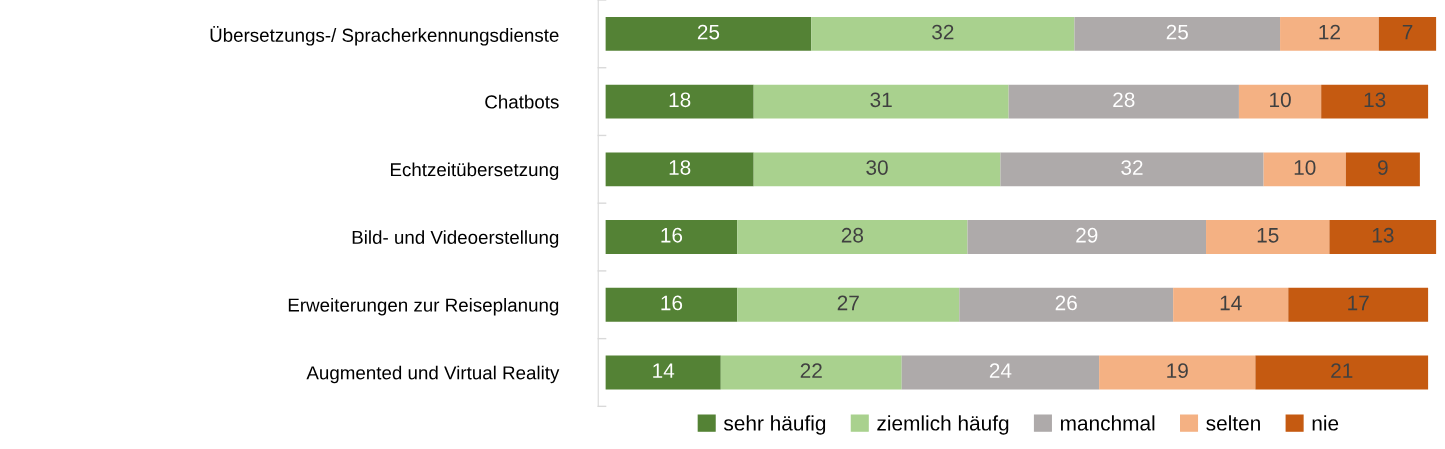  I want to click on data-label: 26, so click(1066, 303).